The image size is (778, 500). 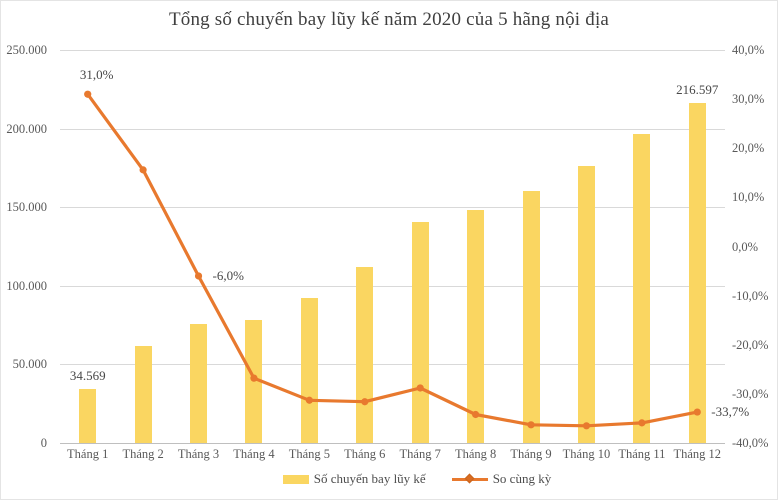 What do you see at coordinates (143, 394) in the screenshot?
I see `bar-tháng-2` at bounding box center [143, 394].